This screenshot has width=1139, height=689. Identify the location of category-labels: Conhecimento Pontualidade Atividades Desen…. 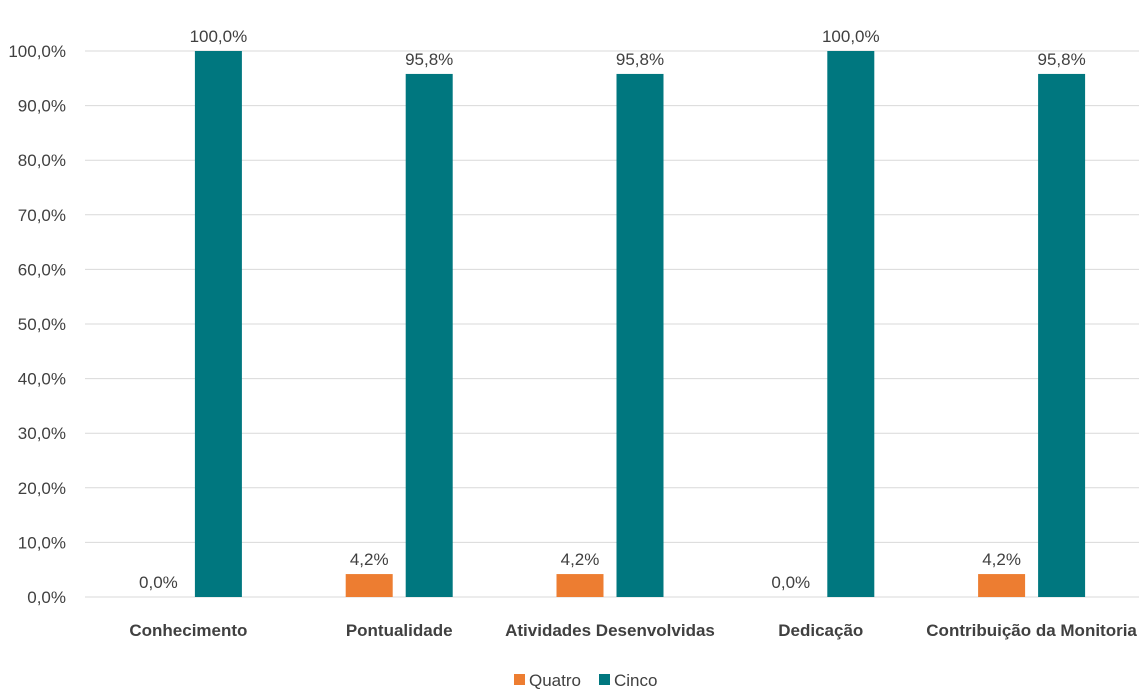
(633, 630).